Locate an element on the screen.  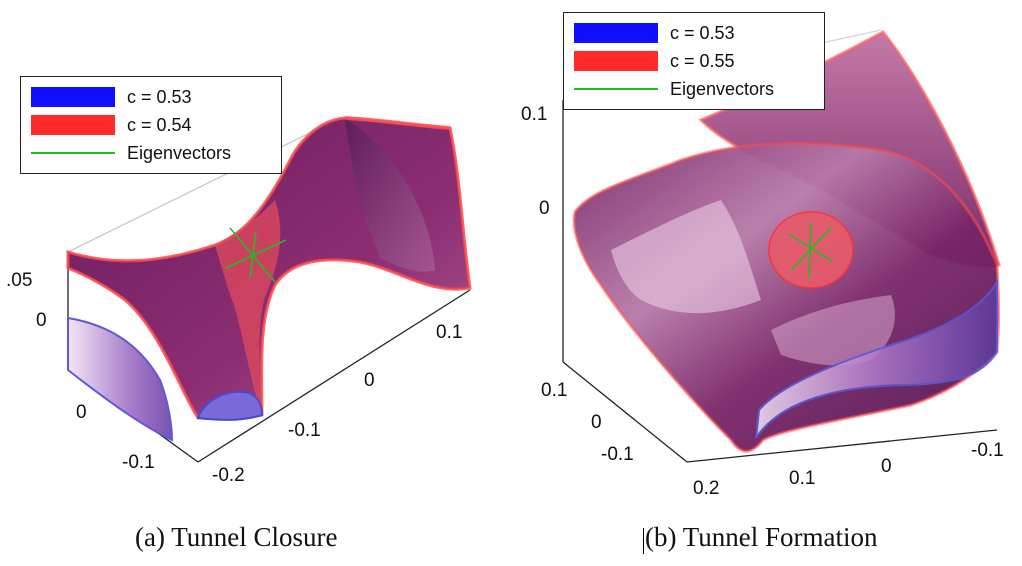
legend-a: c = 0.53 c = 0.54 Eigenvectors is located at coordinates (151, 125).